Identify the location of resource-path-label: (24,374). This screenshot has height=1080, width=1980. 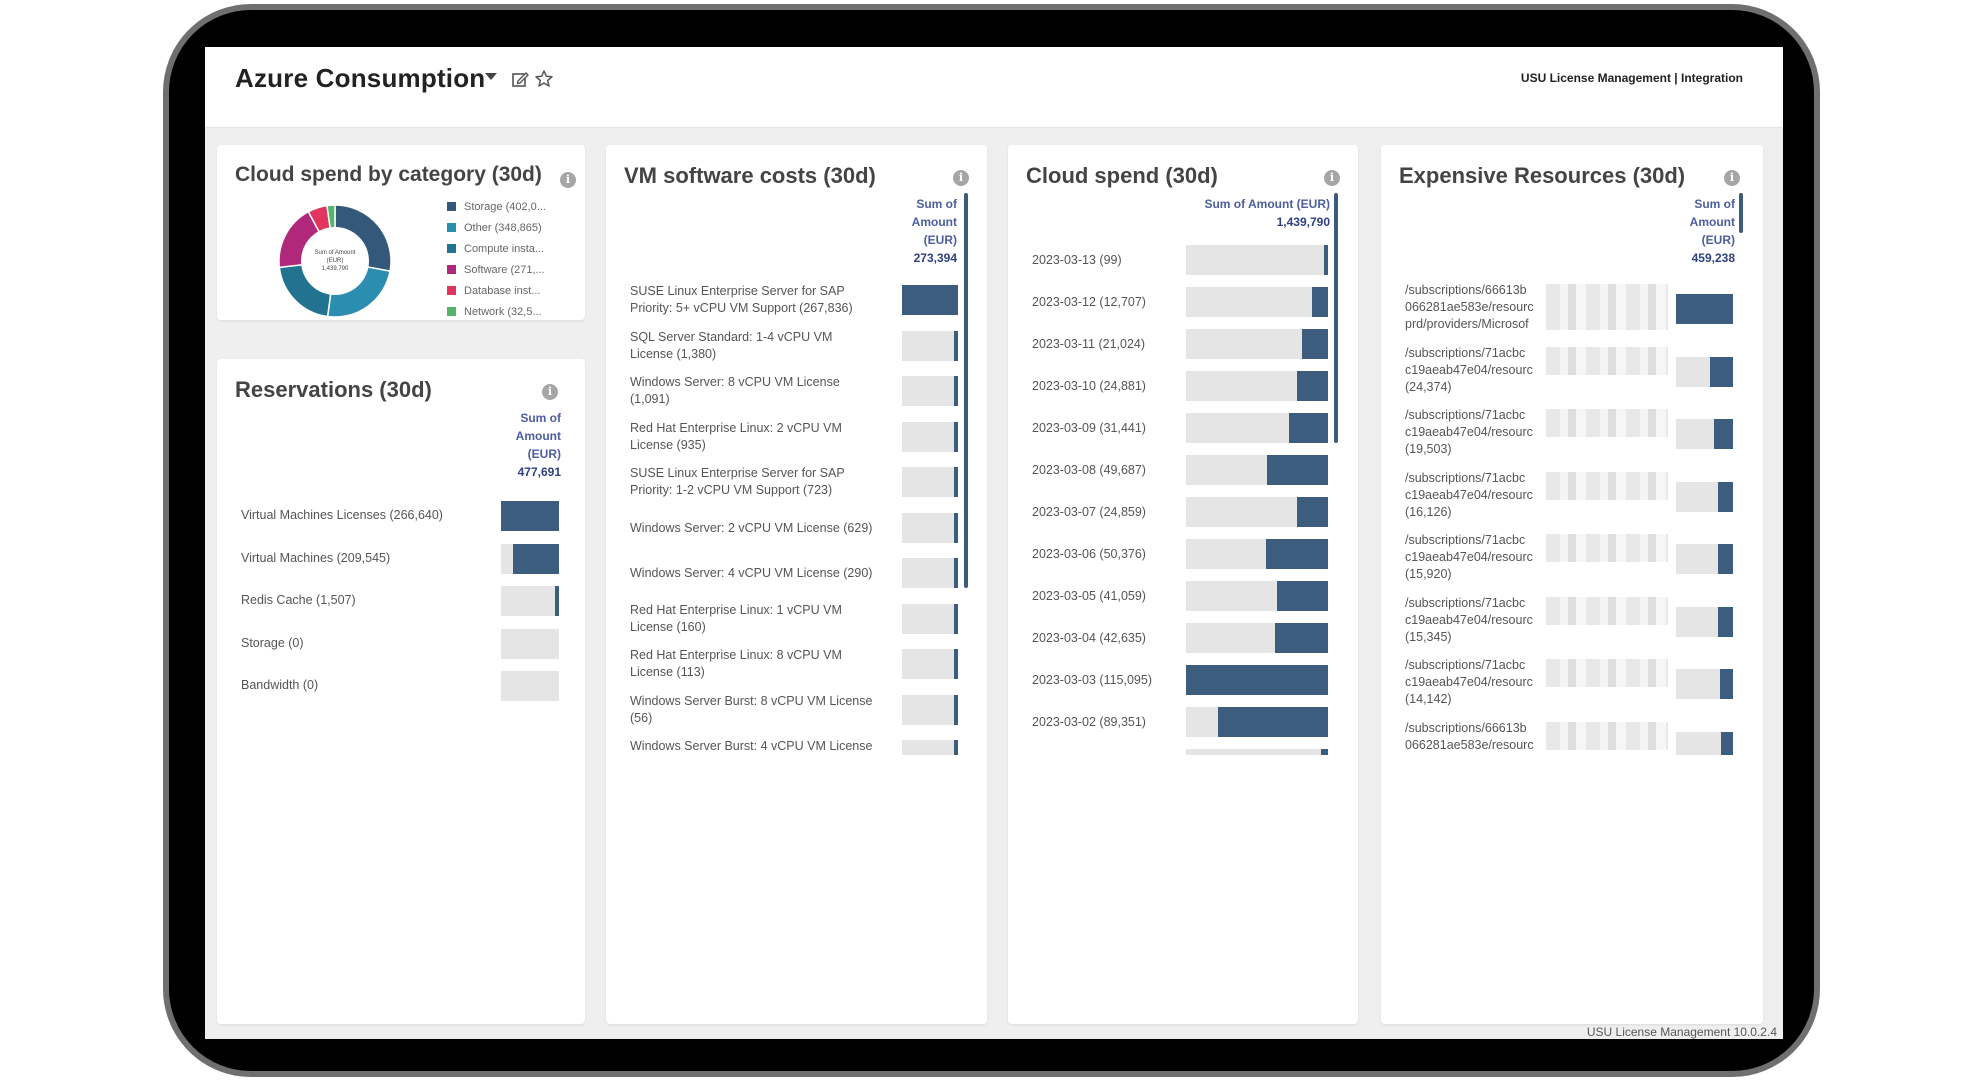
(1428, 386).